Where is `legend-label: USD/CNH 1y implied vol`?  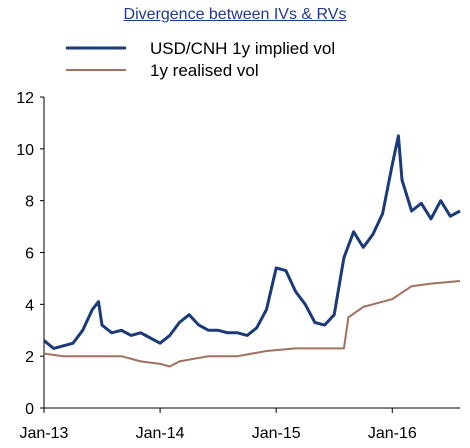
legend-label: USD/CNH 1y implied vol is located at coordinates (242, 48).